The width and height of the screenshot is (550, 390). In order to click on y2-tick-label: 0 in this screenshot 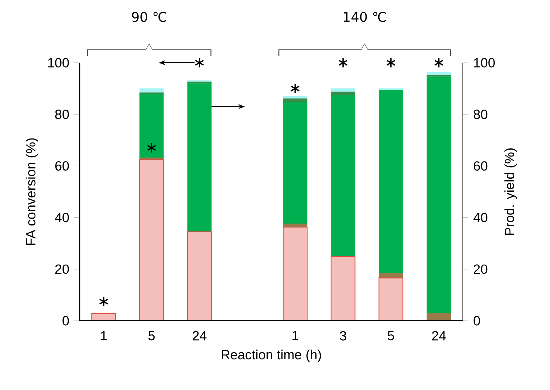, I will do `click(477, 321)`.